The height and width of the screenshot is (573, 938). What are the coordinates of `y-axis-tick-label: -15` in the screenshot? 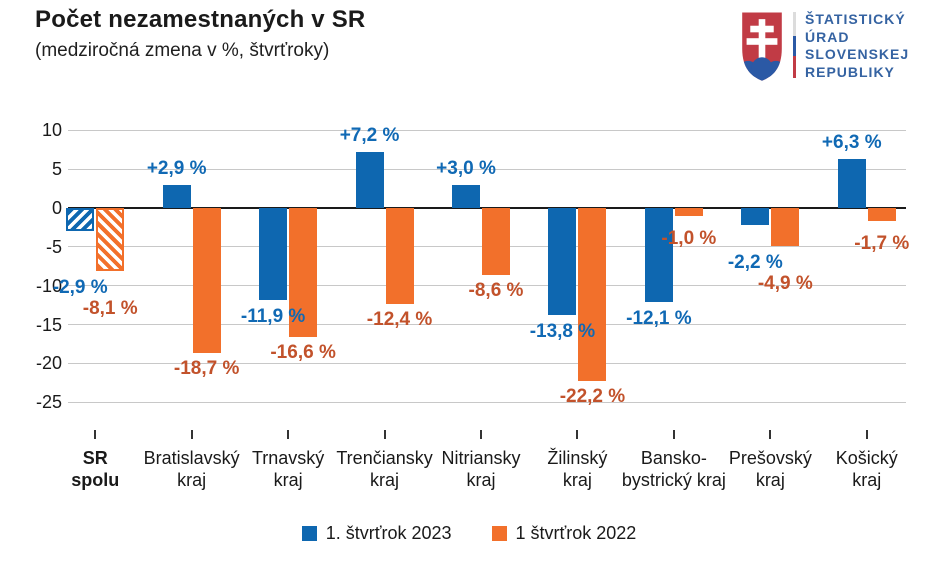 It's located at (48, 324).